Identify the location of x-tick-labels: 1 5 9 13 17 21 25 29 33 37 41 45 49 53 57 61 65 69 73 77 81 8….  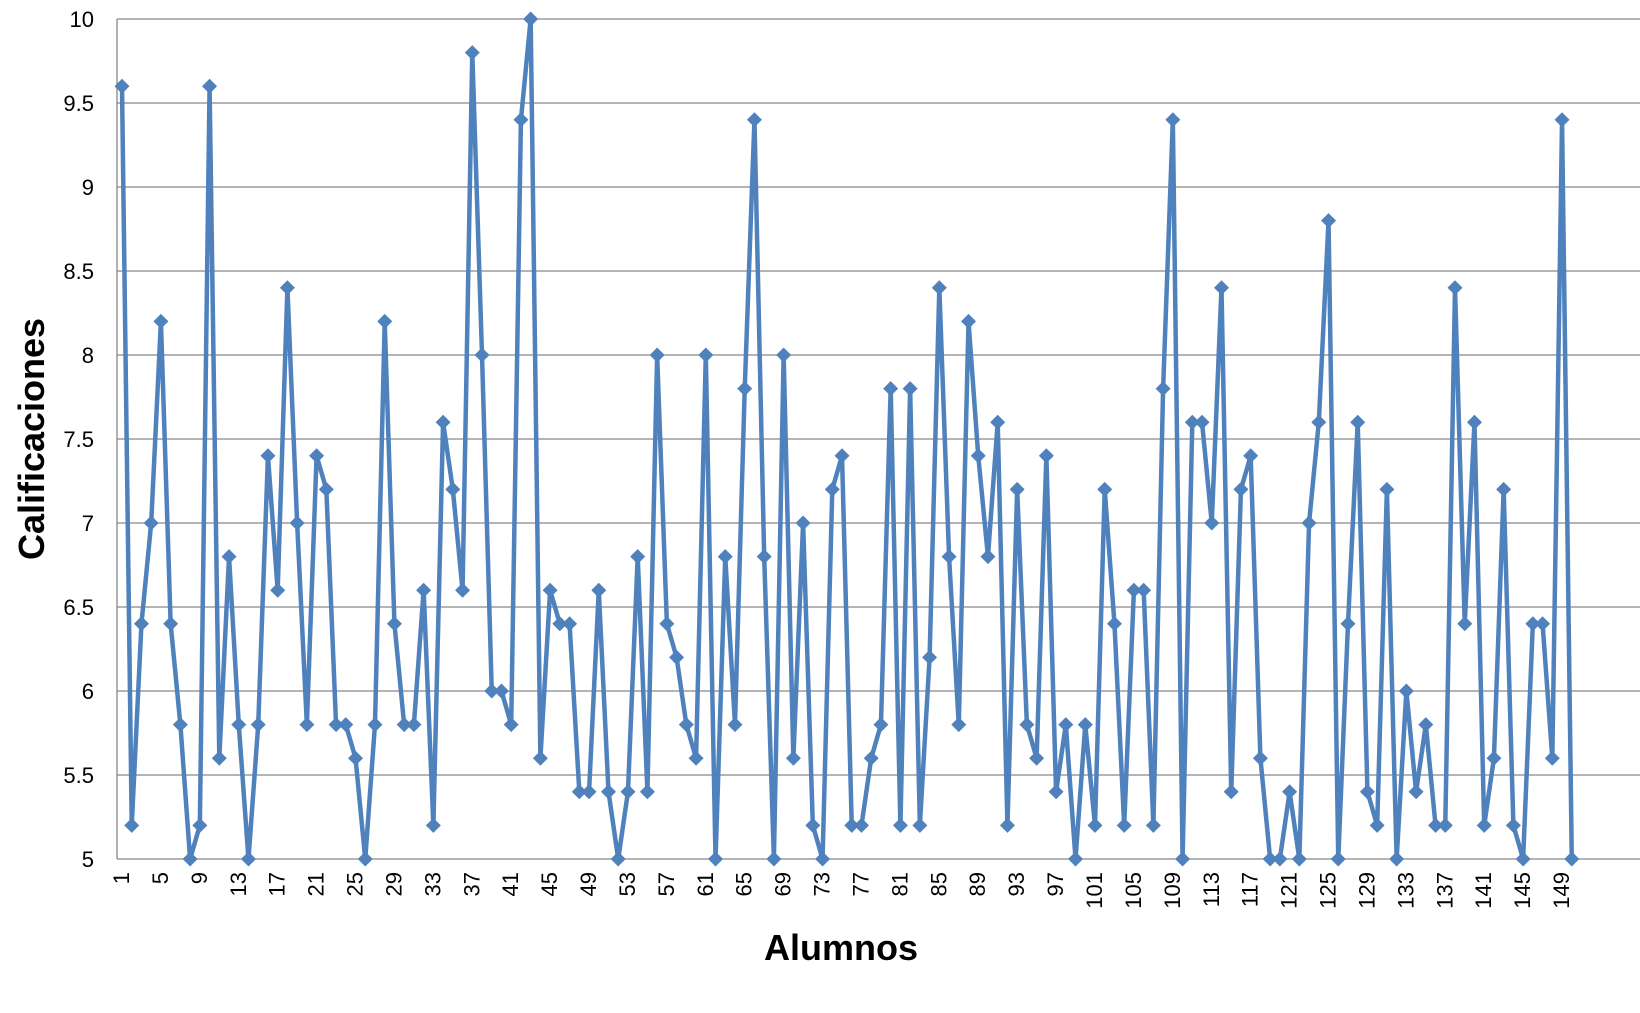
(841, 890).